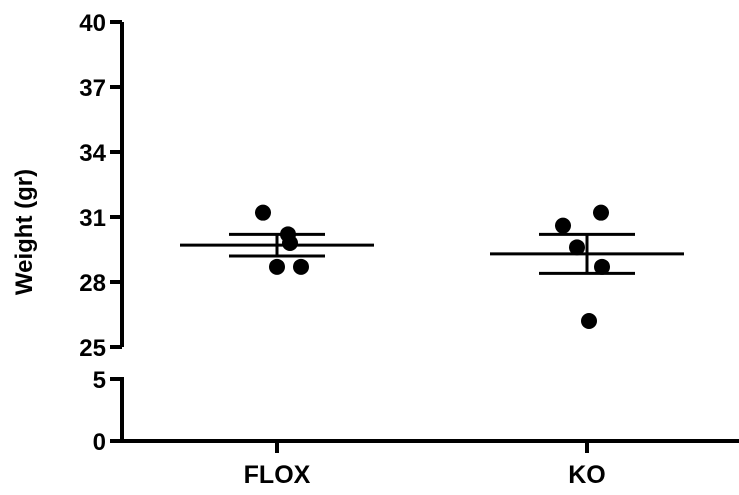  What do you see at coordinates (92, 88) in the screenshot?
I see `y-tick-label: 37` at bounding box center [92, 88].